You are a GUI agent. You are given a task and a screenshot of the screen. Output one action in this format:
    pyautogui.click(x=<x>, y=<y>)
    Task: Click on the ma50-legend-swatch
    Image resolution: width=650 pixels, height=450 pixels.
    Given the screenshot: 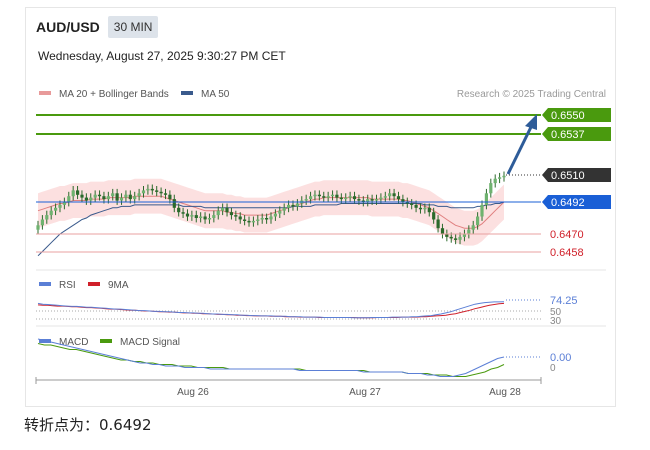 What is the action you would take?
    pyautogui.click(x=187, y=93)
    